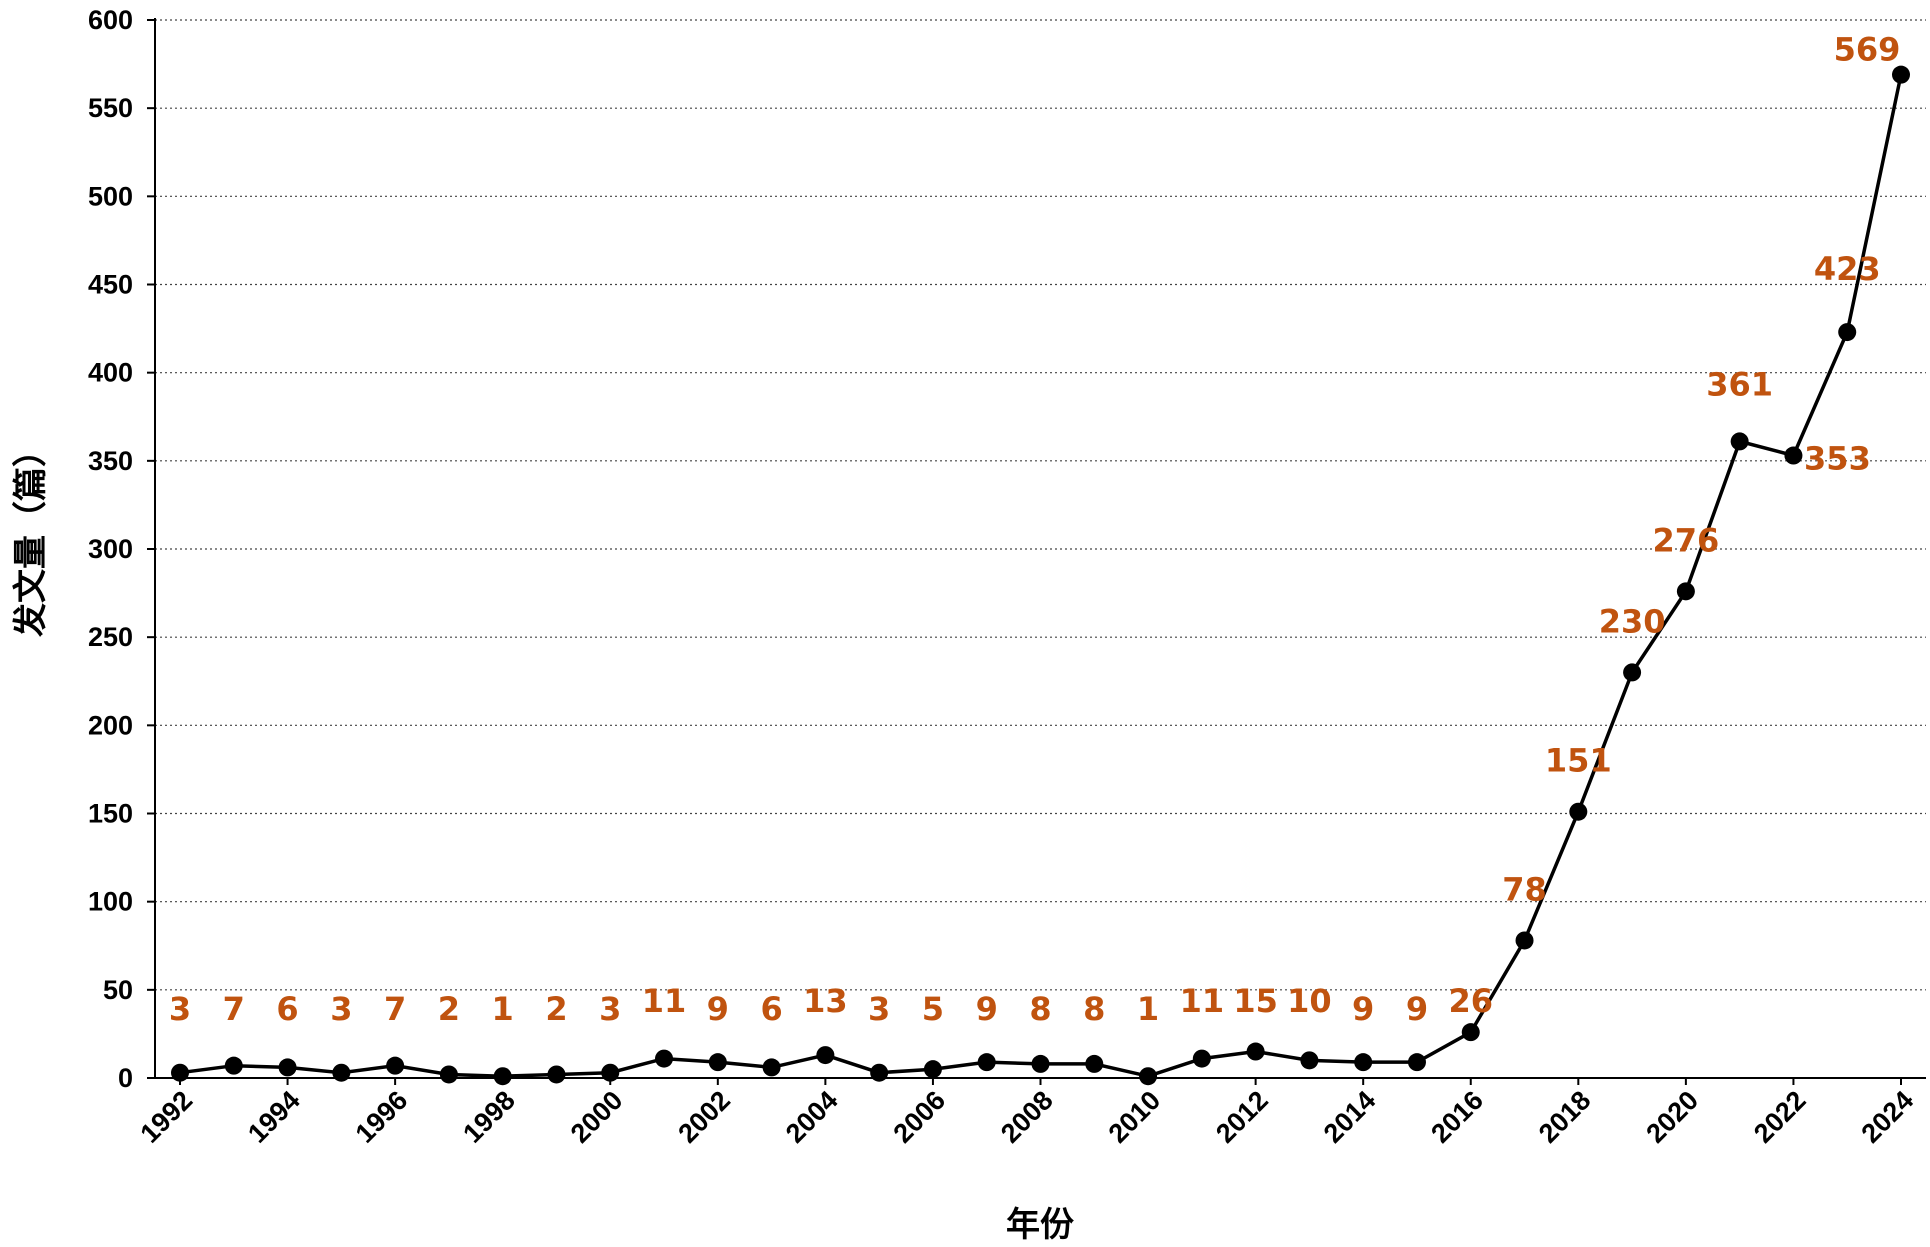 Image resolution: width=1930 pixels, height=1247 pixels. I want to click on x-tick-label: 2004, so click(812, 1117).